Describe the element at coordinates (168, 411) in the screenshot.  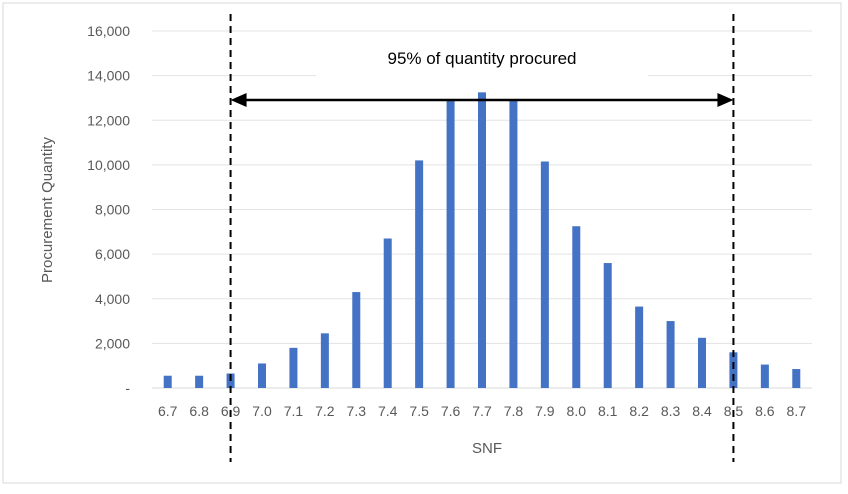
I see `x-tick-label: 6.7` at that location.